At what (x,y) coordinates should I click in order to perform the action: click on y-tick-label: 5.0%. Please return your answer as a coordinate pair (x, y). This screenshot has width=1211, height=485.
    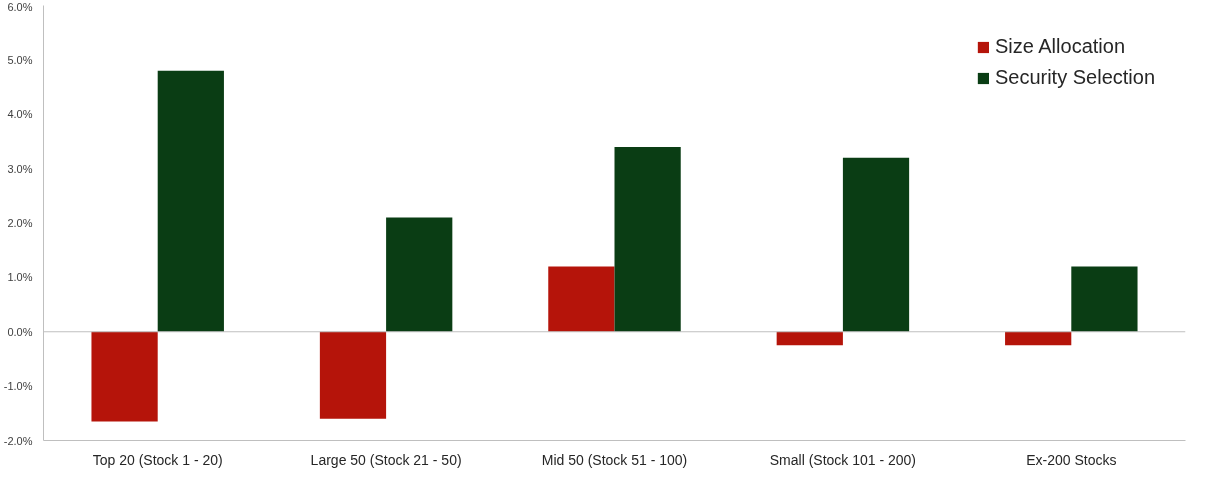
    Looking at the image, I should click on (20, 59).